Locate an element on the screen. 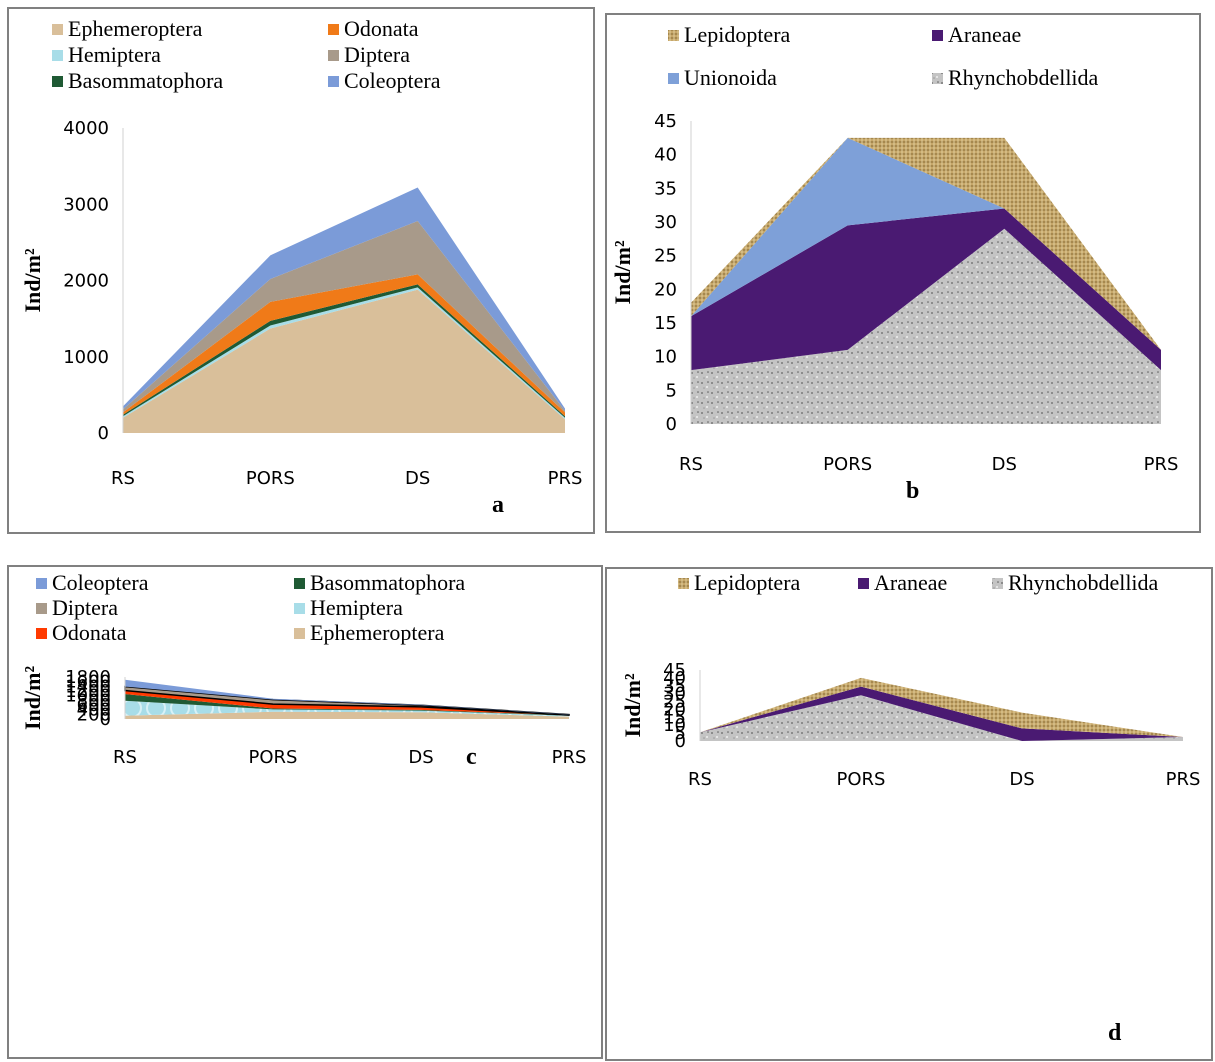  panel-letter: c is located at coordinates (471, 757).